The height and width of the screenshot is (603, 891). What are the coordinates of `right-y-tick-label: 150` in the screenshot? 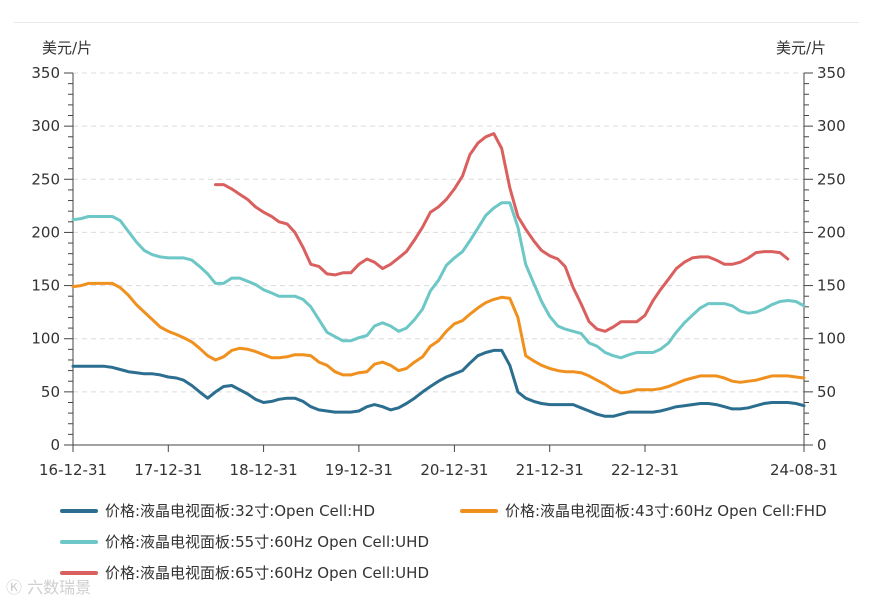 It's located at (831, 286).